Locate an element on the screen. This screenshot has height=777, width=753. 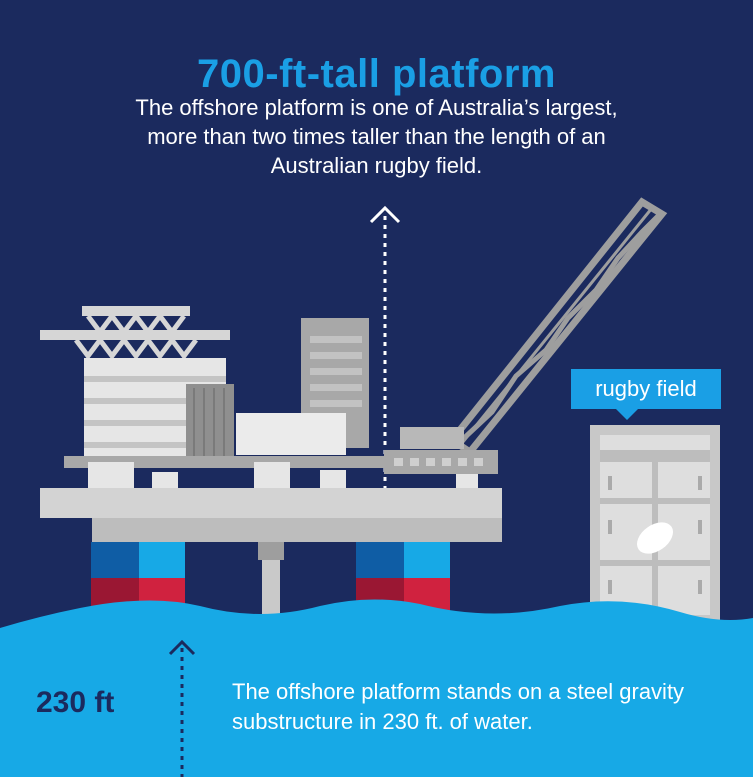
rugby-field-graphic is located at coordinates (655, 525).